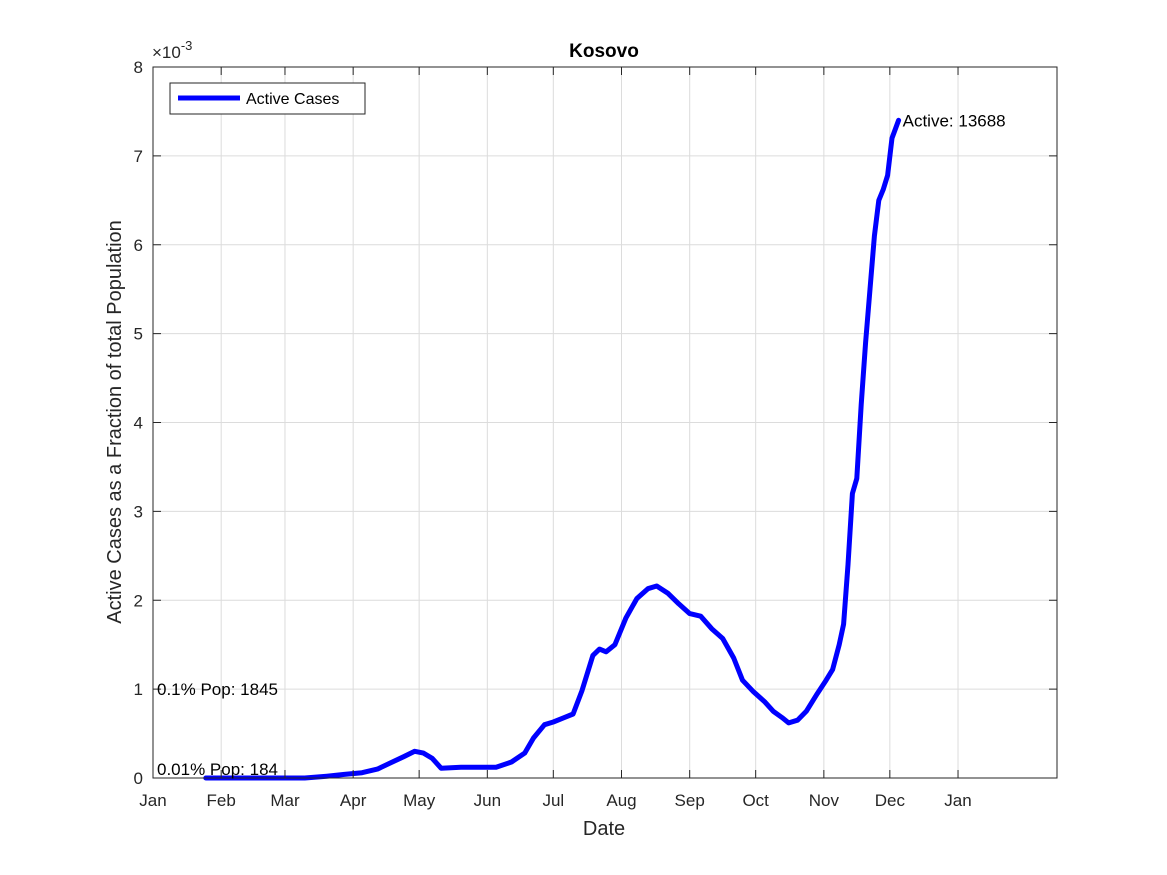 The width and height of the screenshot is (1167, 875). I want to click on annotation-pop-0-01-percent: 0.01% Pop: 184, so click(217, 769).